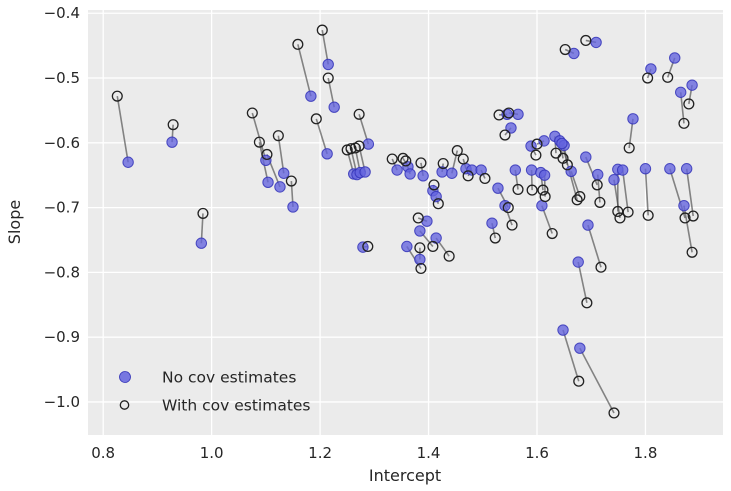 The image size is (731, 491). What do you see at coordinates (229, 378) in the screenshot?
I see `legend-label-no-cov: No cov estimates` at bounding box center [229, 378].